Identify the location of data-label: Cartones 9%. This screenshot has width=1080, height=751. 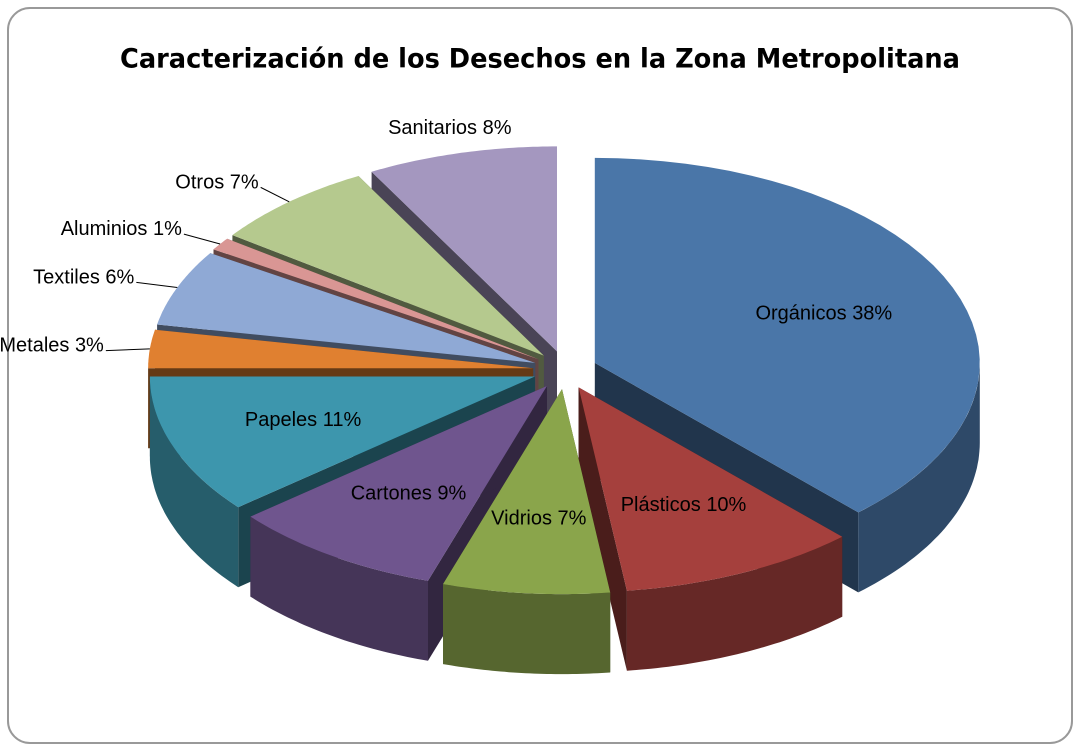
(409, 494).